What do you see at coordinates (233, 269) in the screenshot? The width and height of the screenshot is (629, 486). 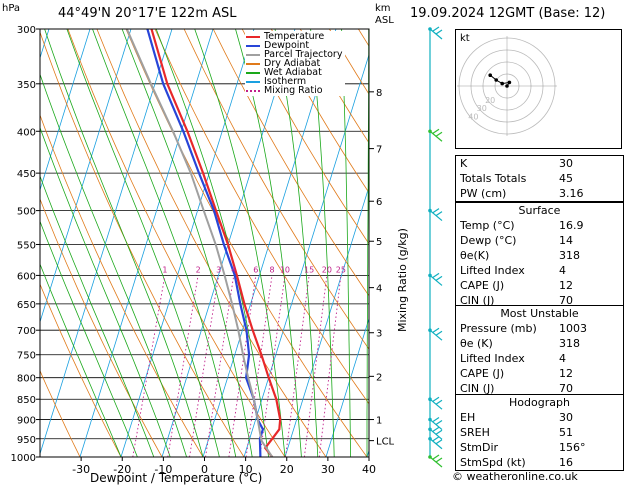 I see `mixing-ratio-label: 4` at bounding box center [233, 269].